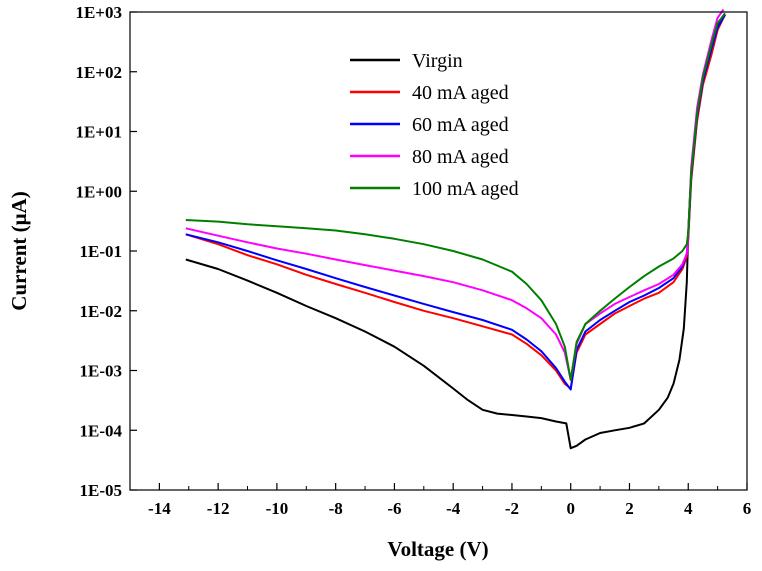 The image size is (762, 571). Describe the element at coordinates (101, 430) in the screenshot. I see `y-tick-label: 1E-04` at that location.